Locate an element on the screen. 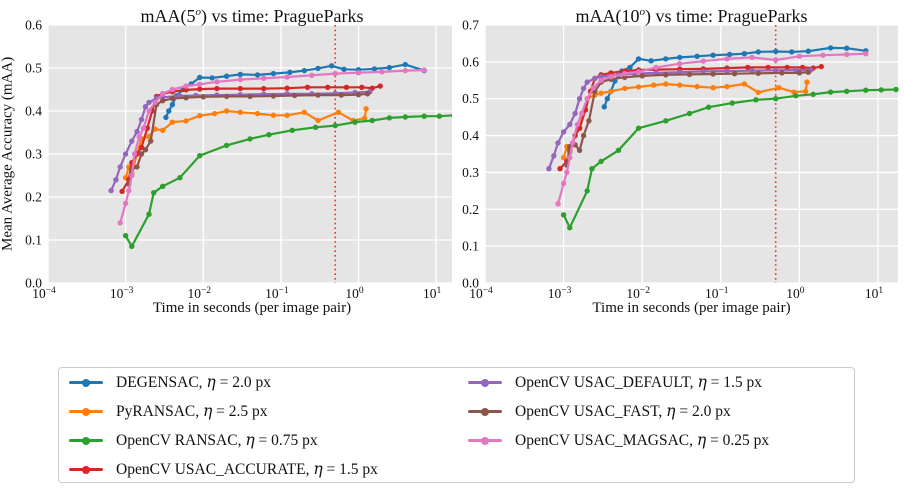 The height and width of the screenshot is (494, 904). eta-symbol: η is located at coordinates (702, 382).